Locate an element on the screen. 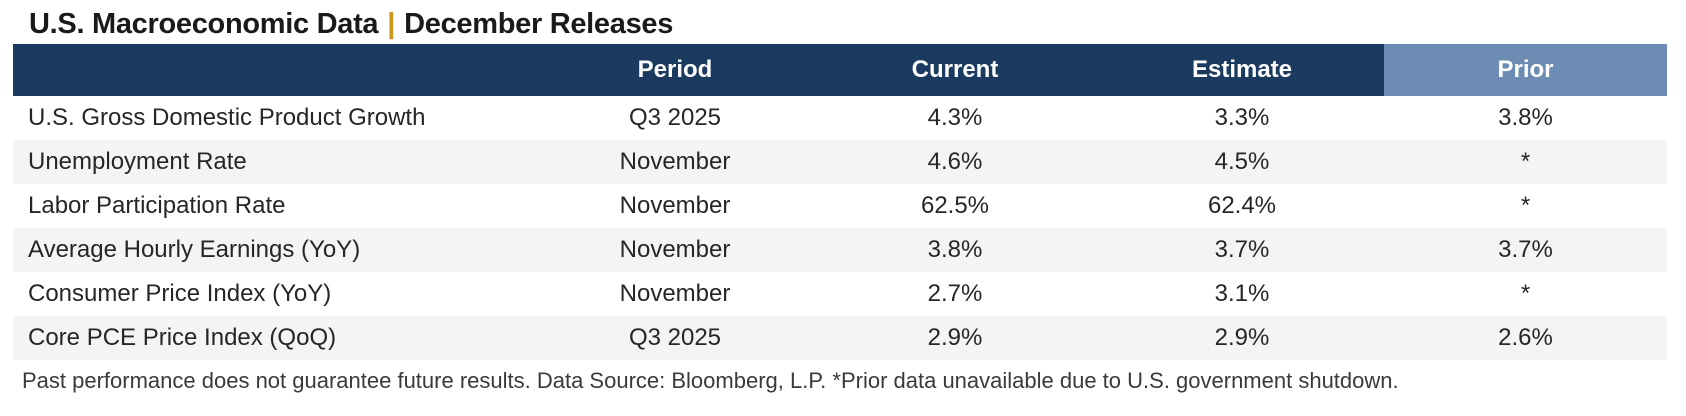 Image resolution: width=1686 pixels, height=416 pixels. current-cell: 4.3% is located at coordinates (955, 117).